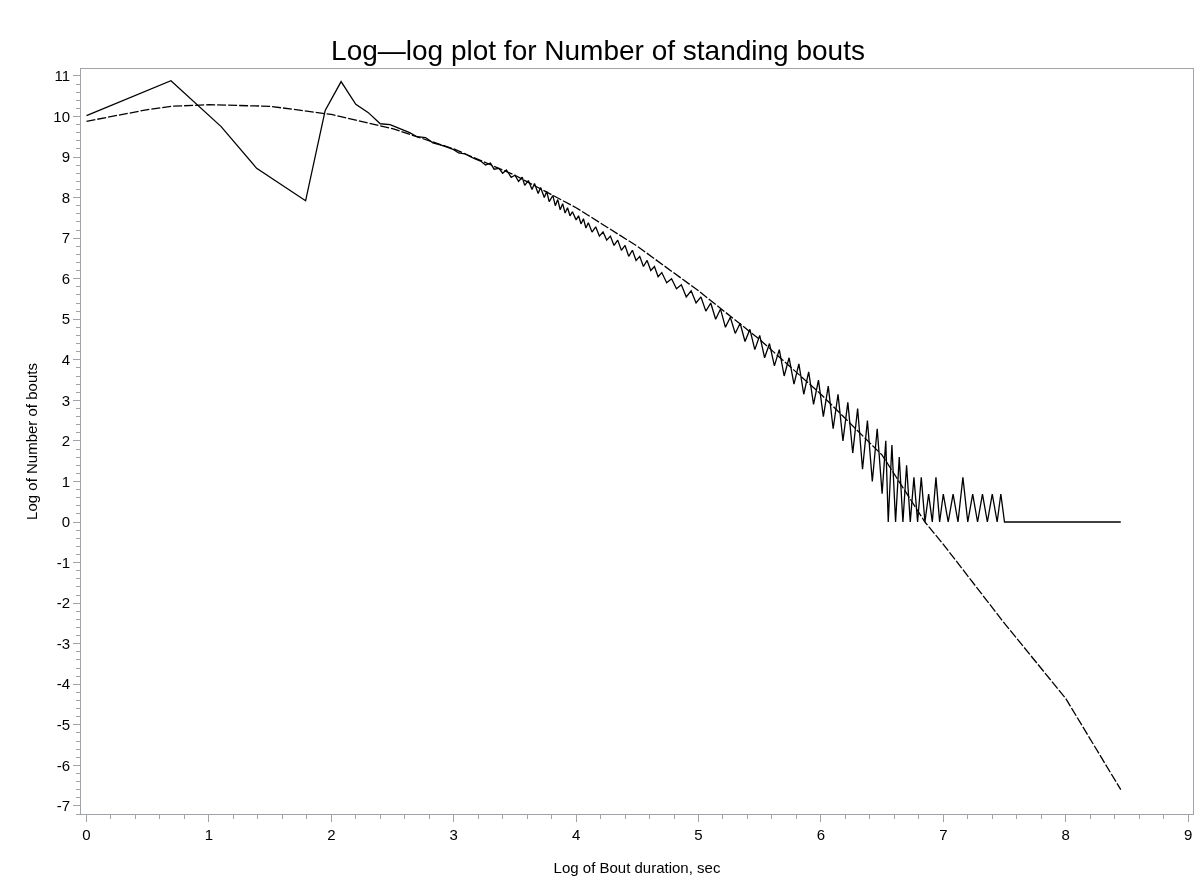  Describe the element at coordinates (1065, 834) in the screenshot. I see `x-tick-label: 8` at that location.